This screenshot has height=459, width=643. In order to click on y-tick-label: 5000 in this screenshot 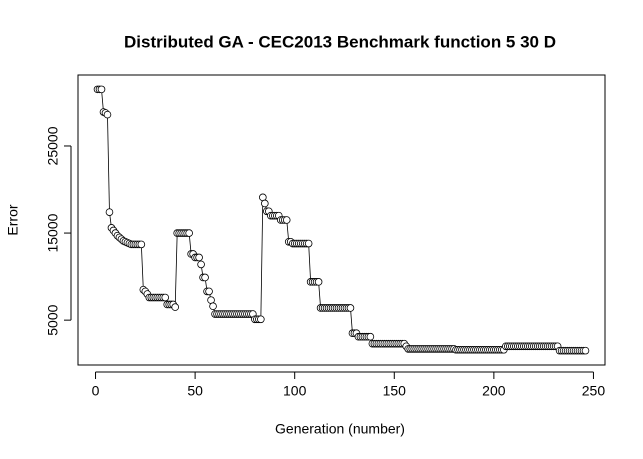, I will do `click(53, 319)`.